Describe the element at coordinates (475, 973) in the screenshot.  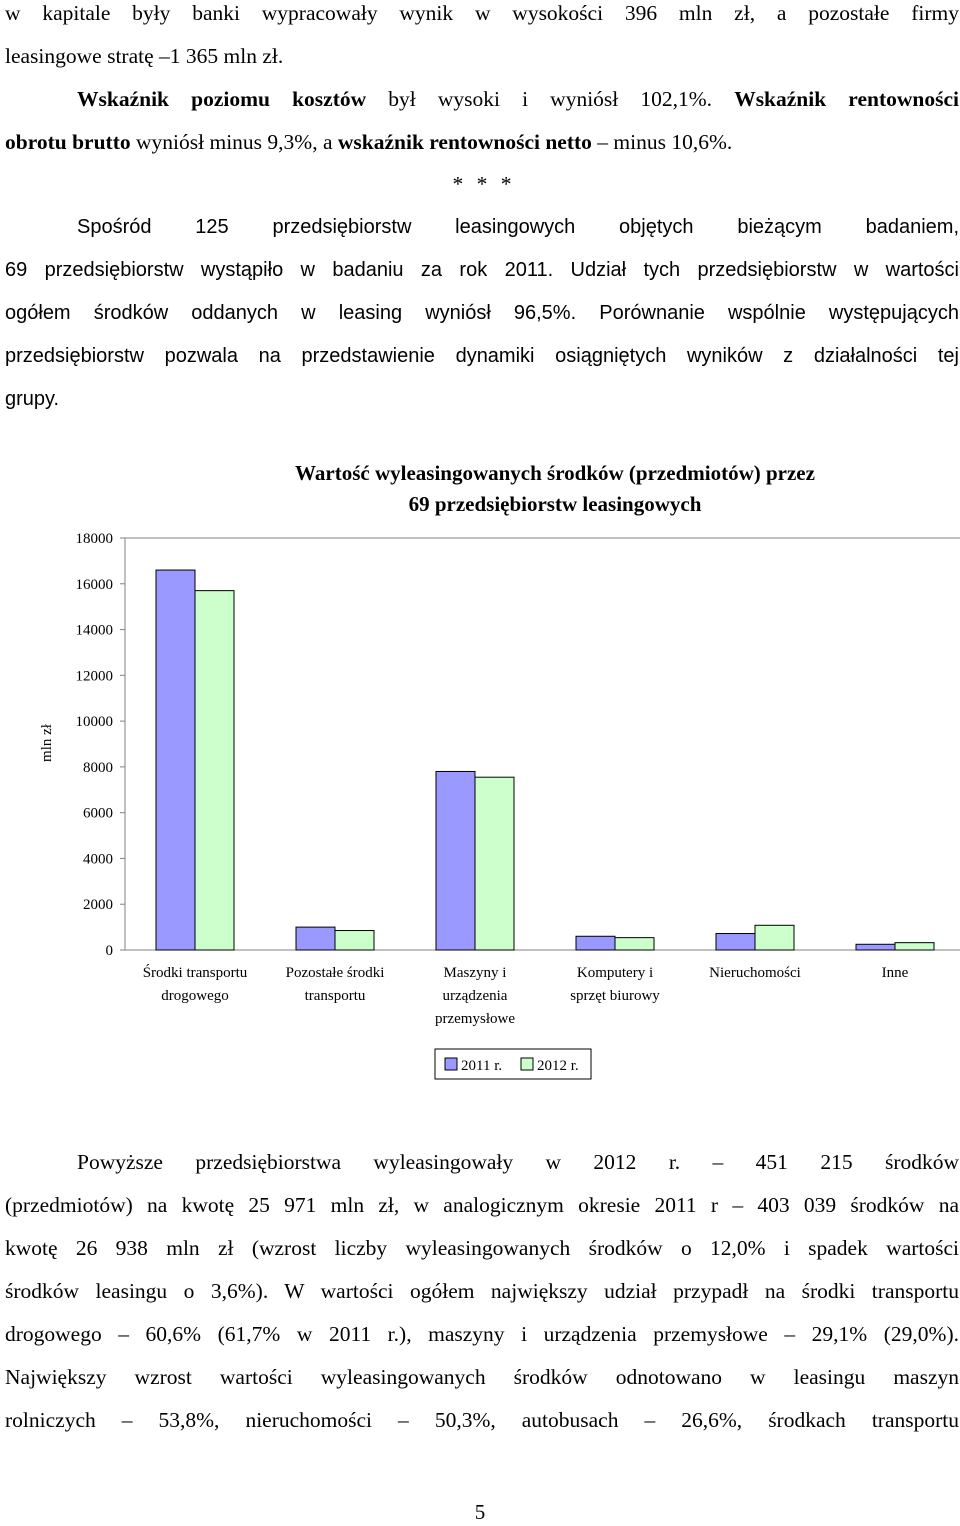
I see `category-label: Maszyny i` at that location.